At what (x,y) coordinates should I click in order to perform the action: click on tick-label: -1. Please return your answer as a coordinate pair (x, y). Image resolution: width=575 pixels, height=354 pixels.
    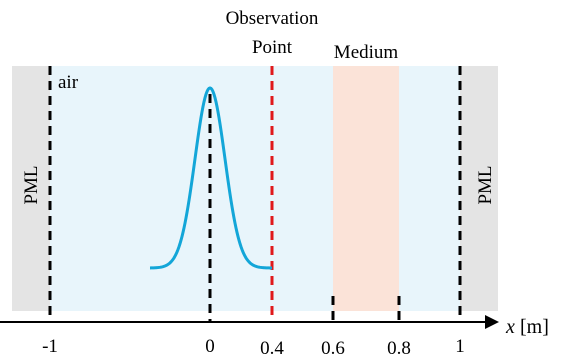
    Looking at the image, I should click on (50, 345).